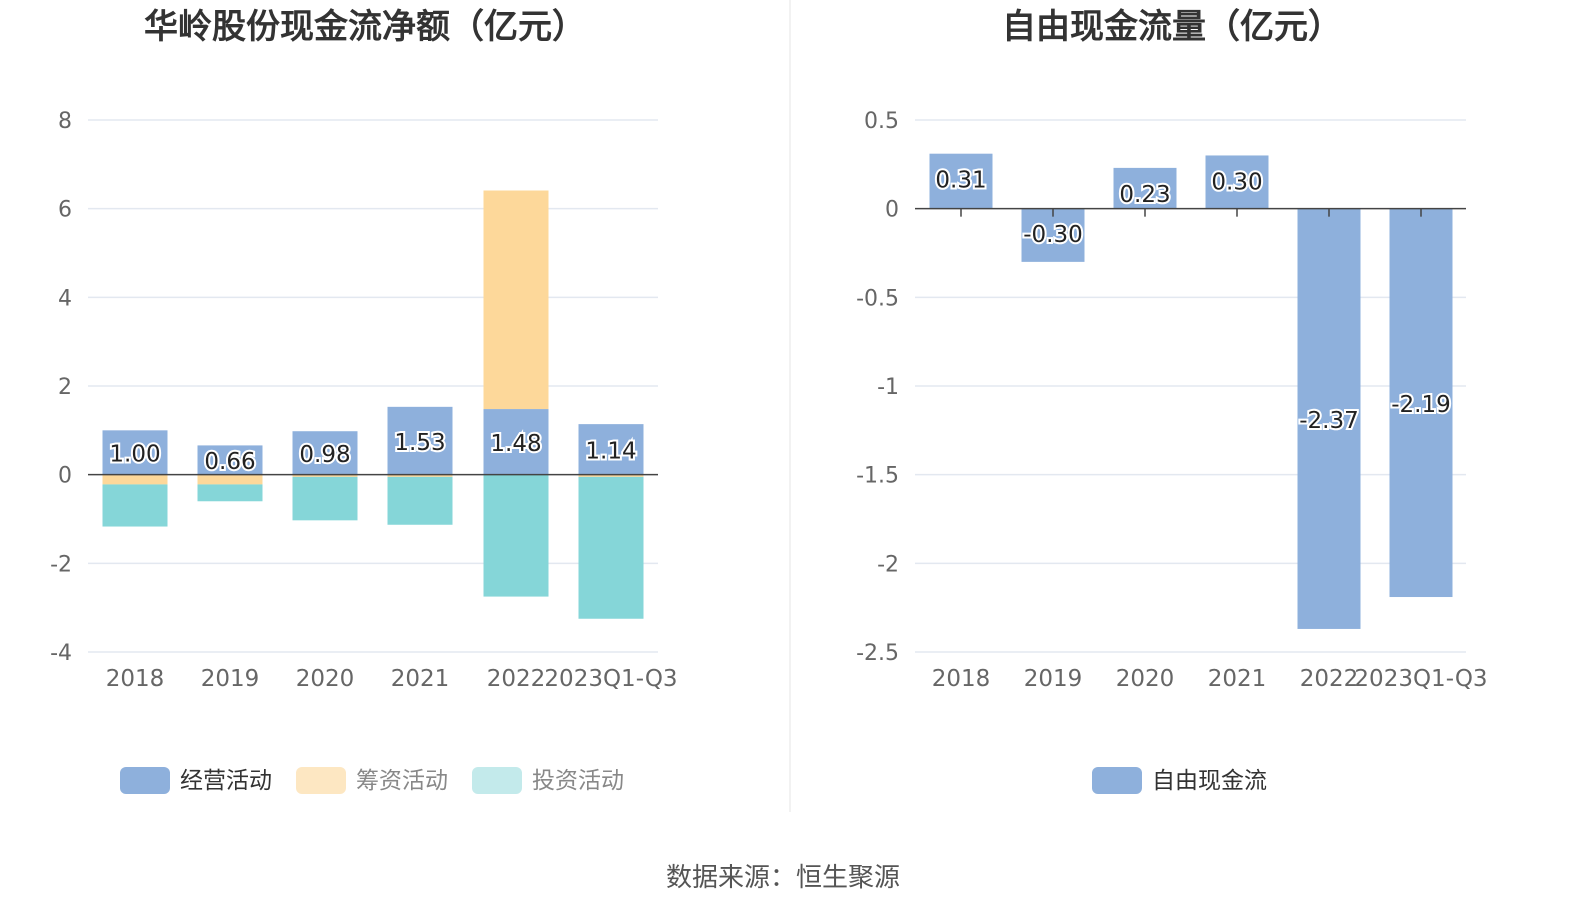 The height and width of the screenshot is (918, 1574). Describe the element at coordinates (419, 443) in the screenshot. I see `data-label: 1.53` at that location.